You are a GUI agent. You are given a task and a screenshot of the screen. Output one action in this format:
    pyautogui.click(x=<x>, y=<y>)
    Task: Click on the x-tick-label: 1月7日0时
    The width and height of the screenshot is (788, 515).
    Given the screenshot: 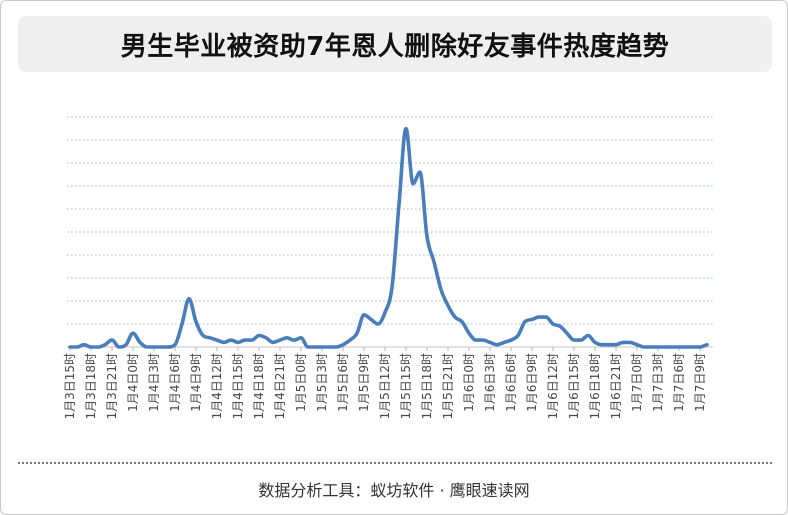 What is the action you would take?
    pyautogui.click(x=637, y=382)
    